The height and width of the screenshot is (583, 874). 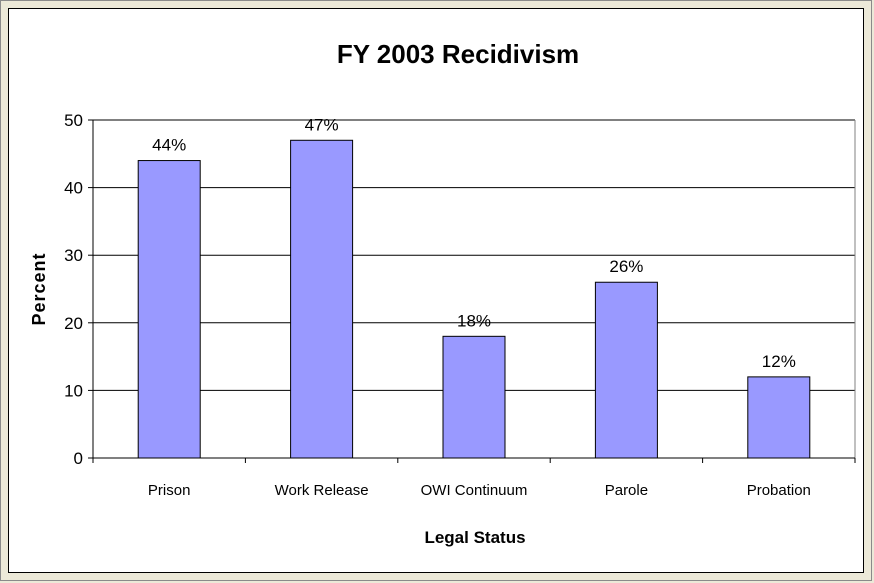 What do you see at coordinates (779, 490) in the screenshot?
I see `x-tick-label: Probation` at bounding box center [779, 490].